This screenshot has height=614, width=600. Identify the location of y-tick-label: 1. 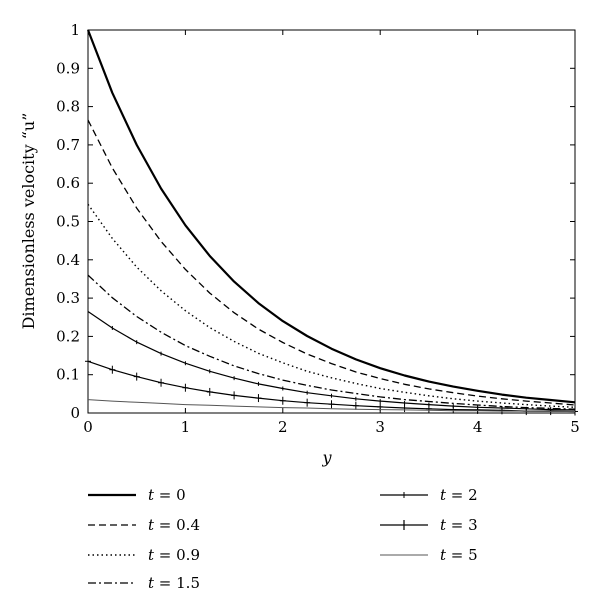
(75, 30).